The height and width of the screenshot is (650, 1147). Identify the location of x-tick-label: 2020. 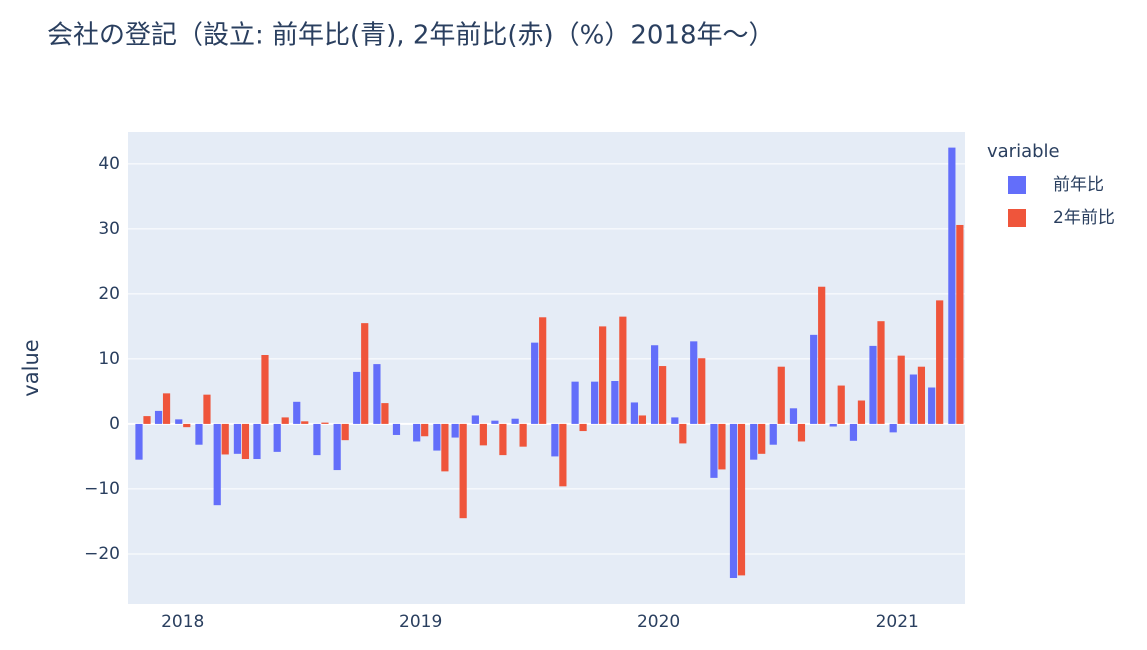
(658, 622).